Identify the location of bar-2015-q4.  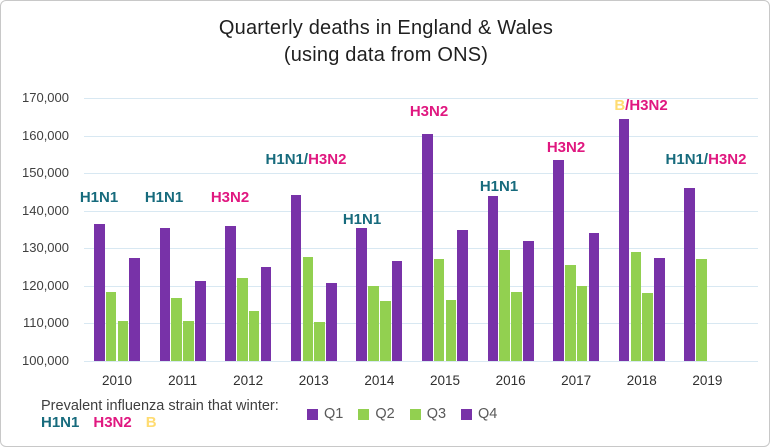
(462, 295).